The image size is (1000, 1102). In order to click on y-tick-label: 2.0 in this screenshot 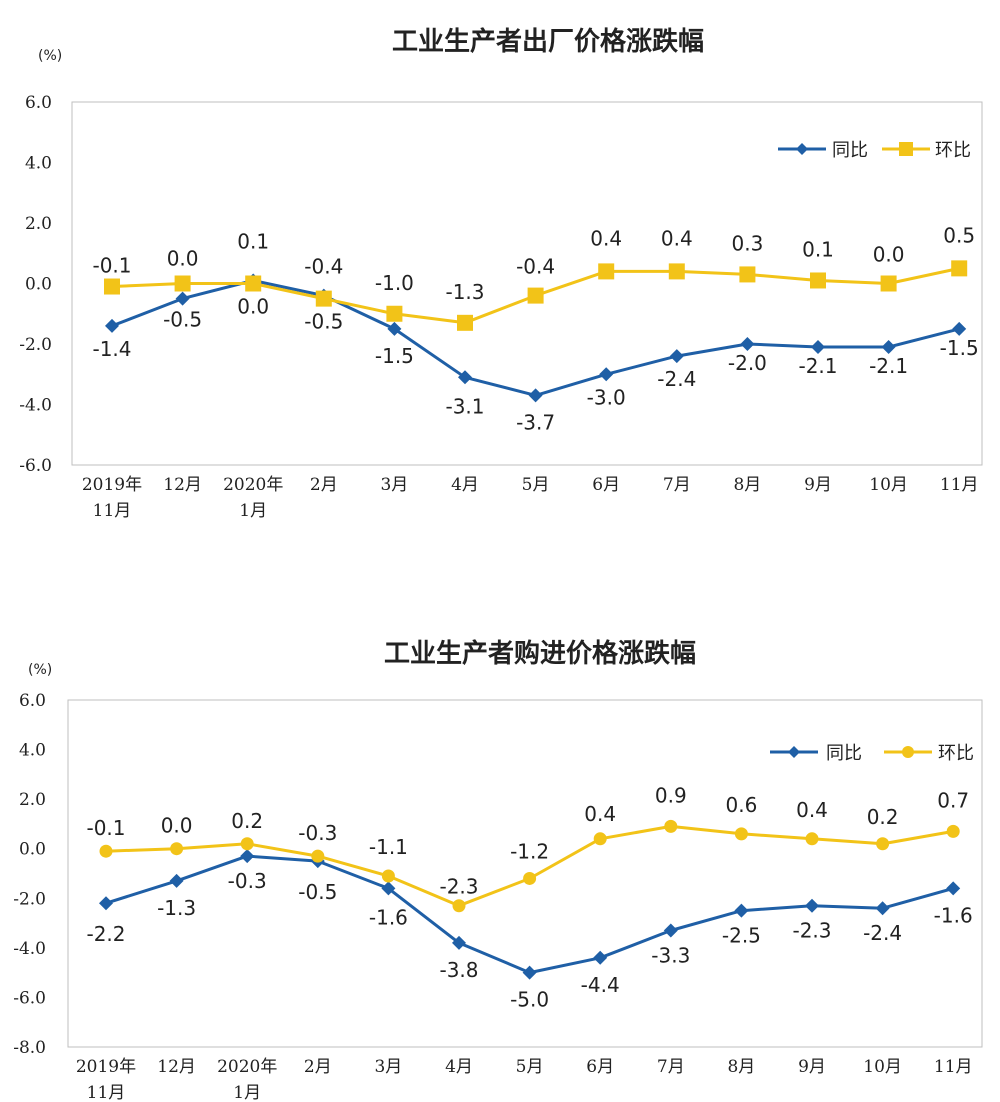, I will do `click(32, 800)`.